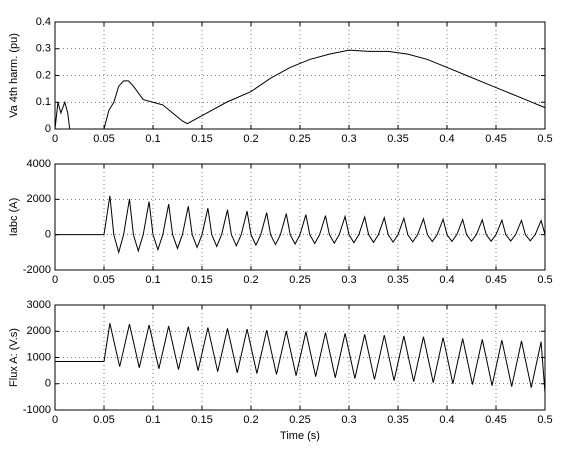  What do you see at coordinates (37, 410) in the screenshot?
I see `y-tick-label: -1000` at bounding box center [37, 410].